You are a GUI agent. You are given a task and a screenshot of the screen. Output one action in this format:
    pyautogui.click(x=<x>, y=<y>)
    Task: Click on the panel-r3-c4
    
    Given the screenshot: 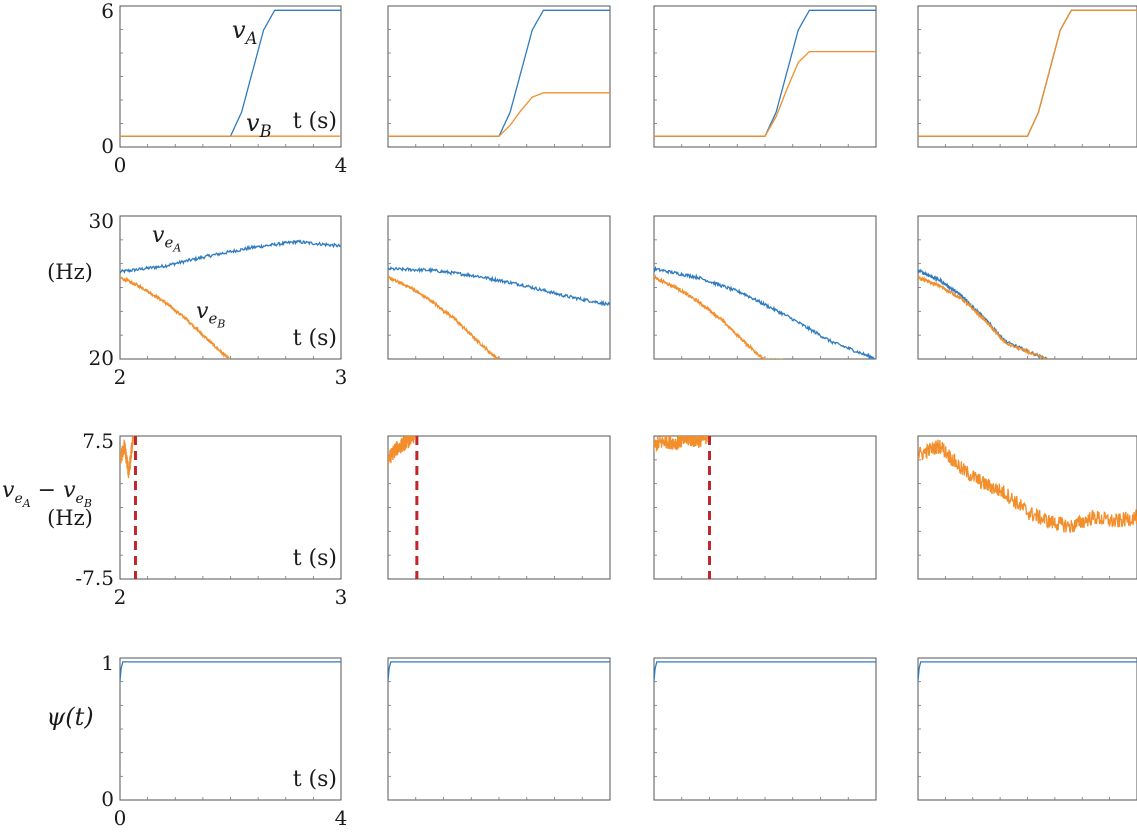 What is the action you would take?
    pyautogui.click(x=1027, y=507)
    